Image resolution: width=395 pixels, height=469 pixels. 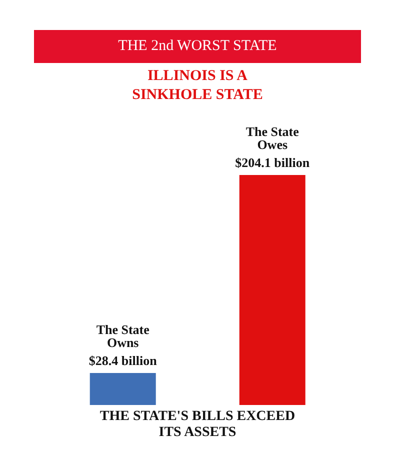 What do you see at coordinates (123, 360) in the screenshot?
I see `data-label: $28.4 billion` at bounding box center [123, 360].